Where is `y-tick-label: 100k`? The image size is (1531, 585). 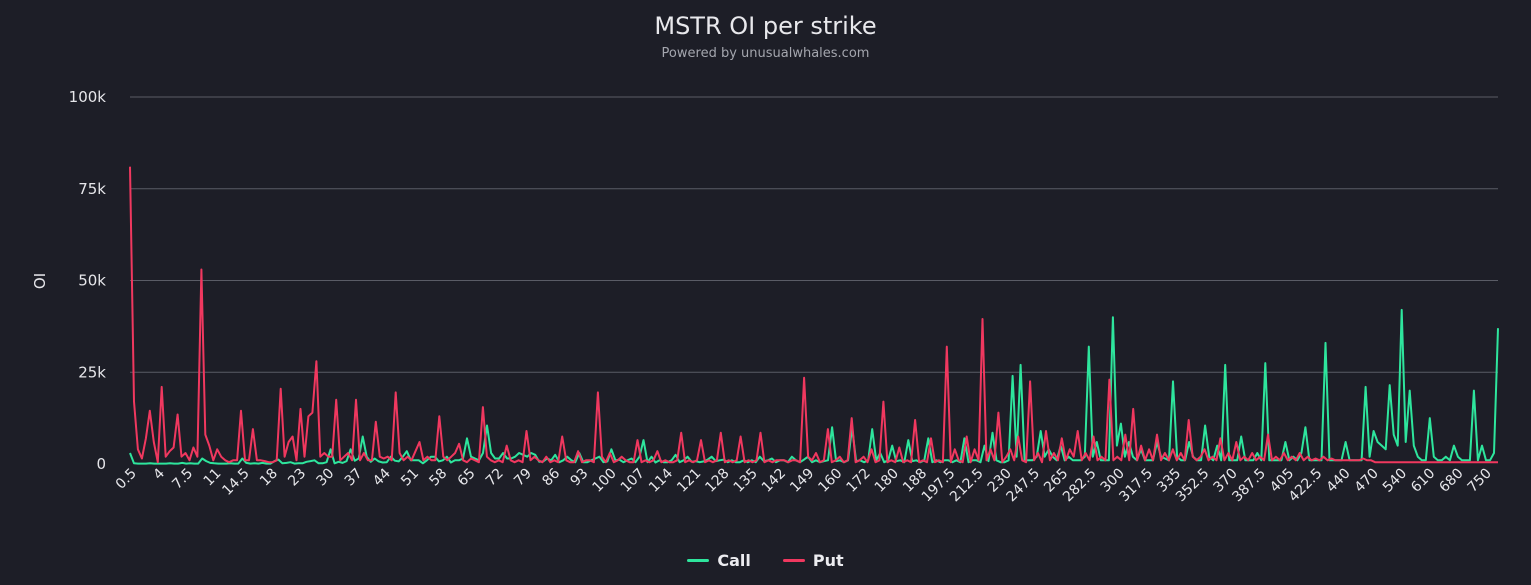
y-tick-label: 100k is located at coordinates (88, 97).